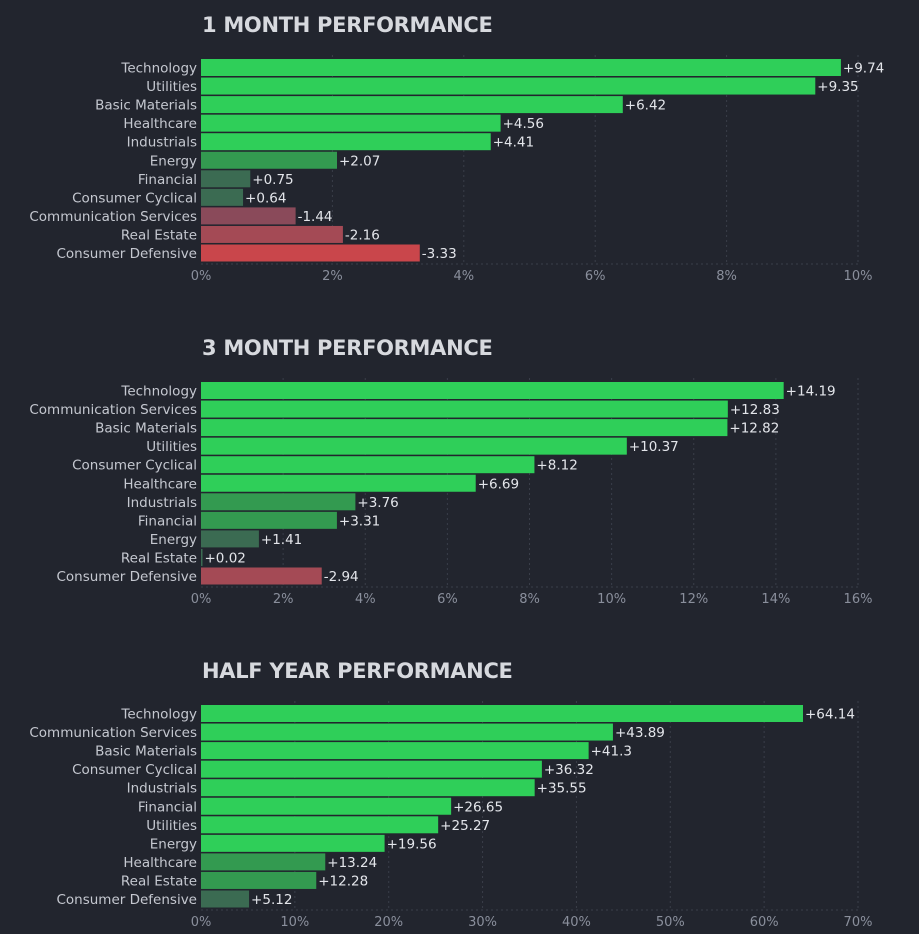 This screenshot has height=934, width=919. What do you see at coordinates (362, 235) in the screenshot?
I see `value-label: -2.16` at bounding box center [362, 235].